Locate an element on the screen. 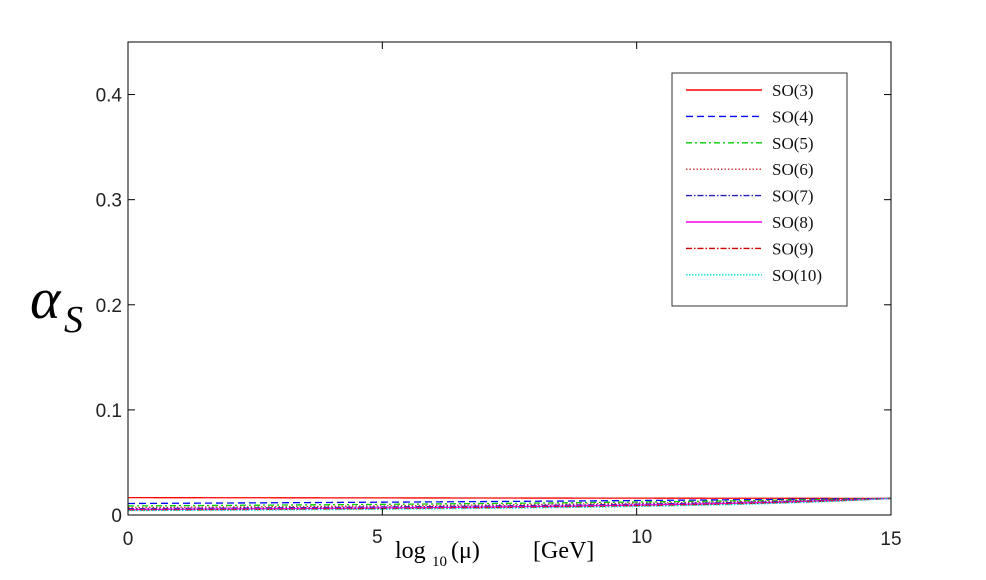 This screenshot has height=580, width=986. legend-label: SO(6) is located at coordinates (793, 169).